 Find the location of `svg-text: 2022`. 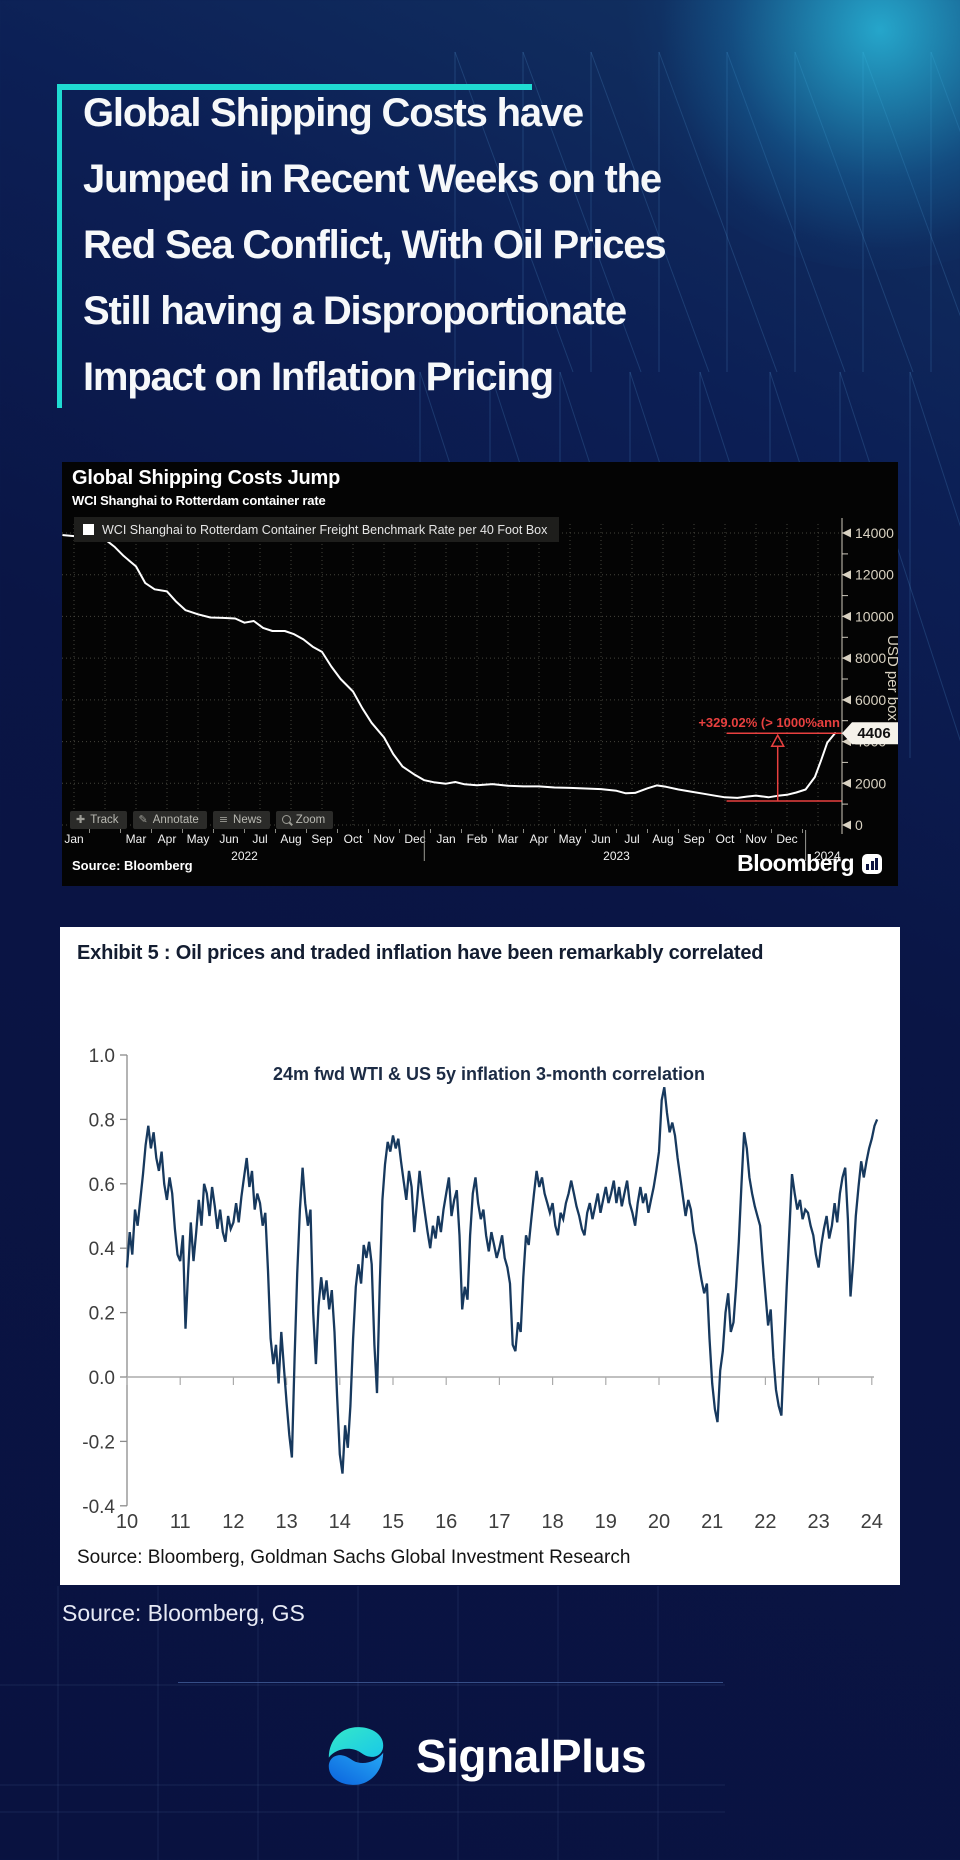

svg-text: 2022 is located at coordinates (244, 856).